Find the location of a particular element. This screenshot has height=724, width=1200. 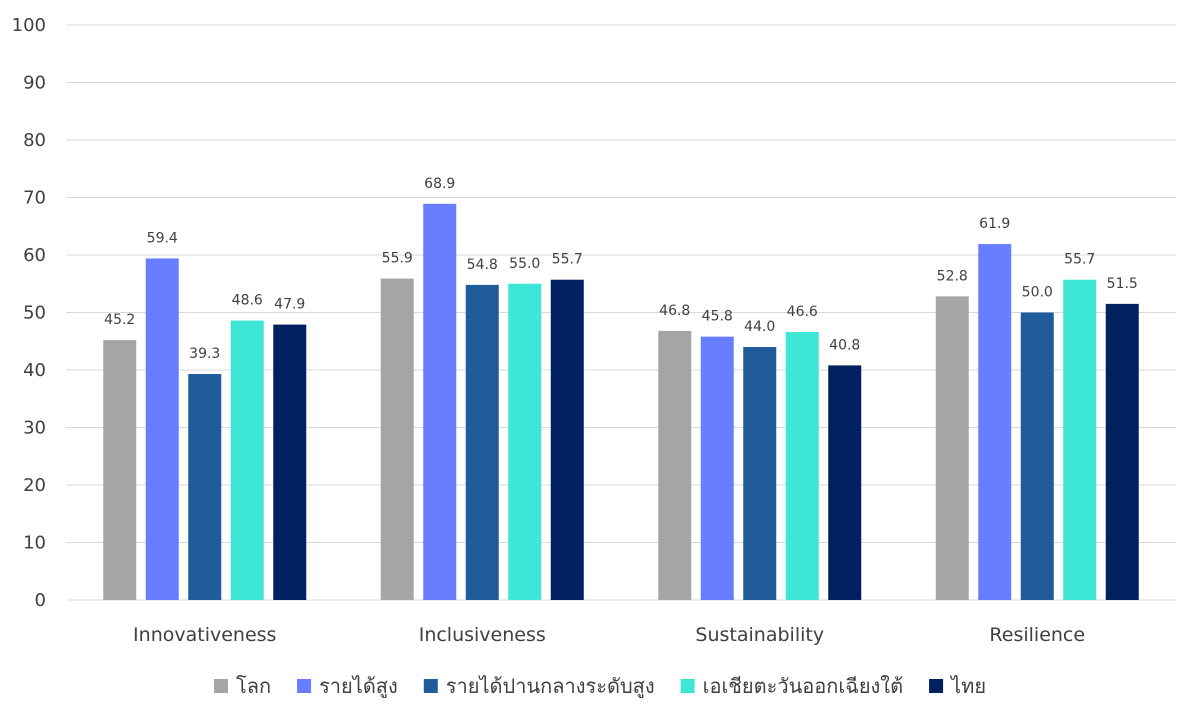

data-label: 45.8 is located at coordinates (717, 317).